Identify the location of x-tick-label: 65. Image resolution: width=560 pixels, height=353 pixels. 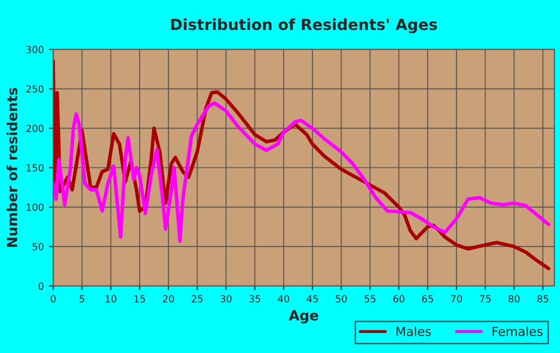
(427, 298).